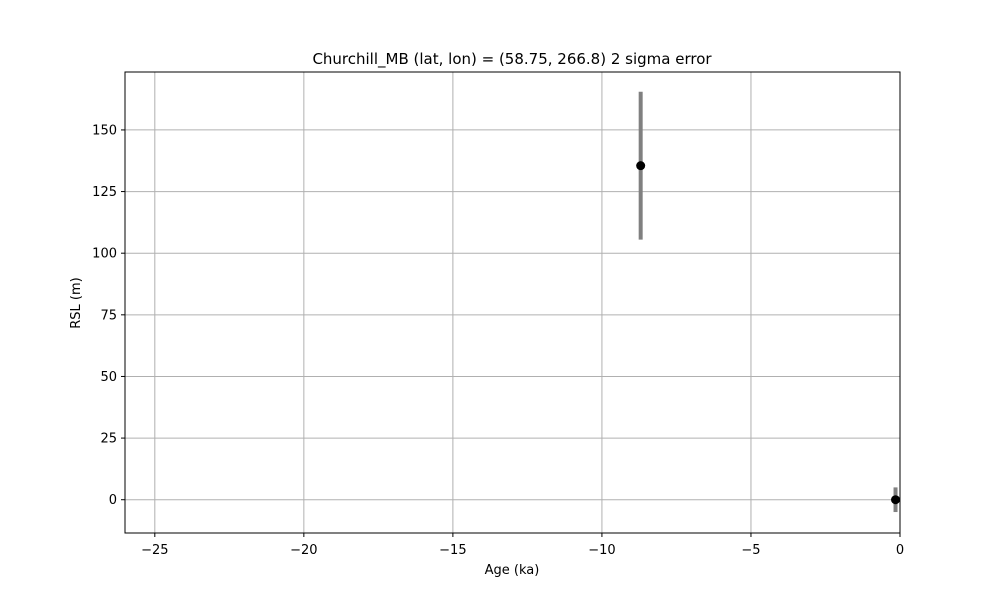  I want to click on x-axis-title: Age (ka), so click(512, 570).